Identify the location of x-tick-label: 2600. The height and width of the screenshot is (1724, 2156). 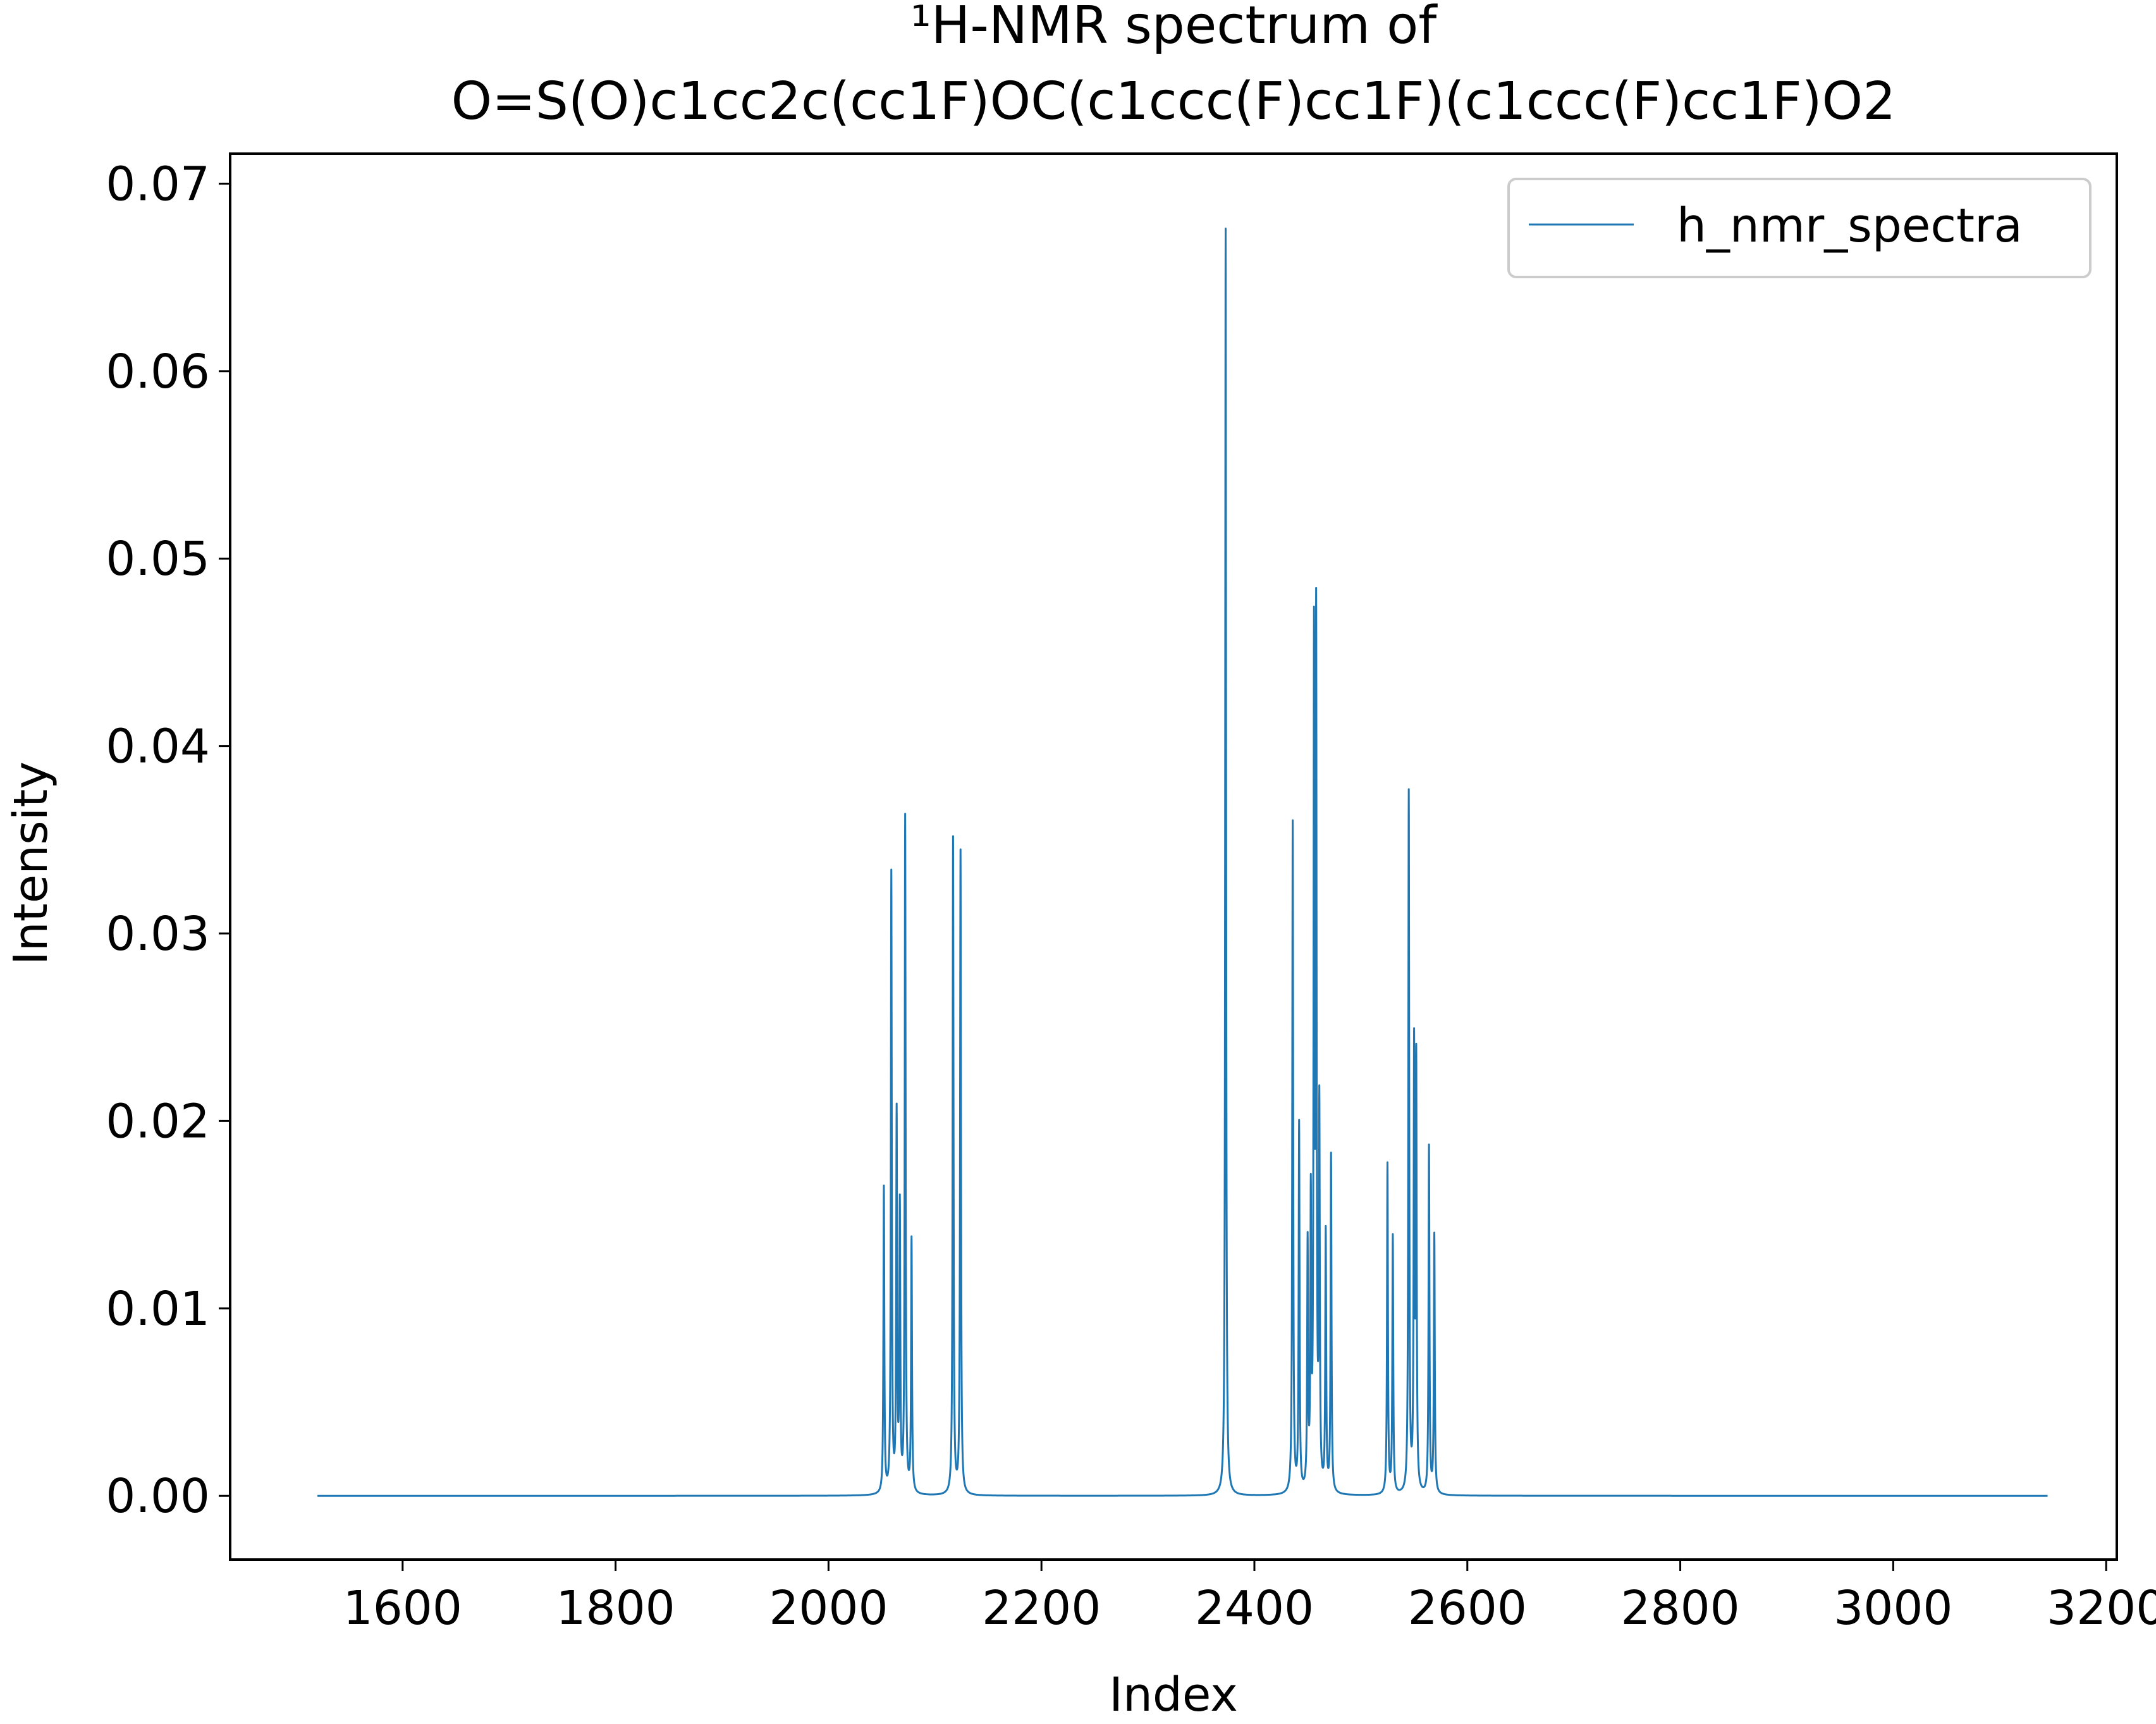
(1467, 1608).